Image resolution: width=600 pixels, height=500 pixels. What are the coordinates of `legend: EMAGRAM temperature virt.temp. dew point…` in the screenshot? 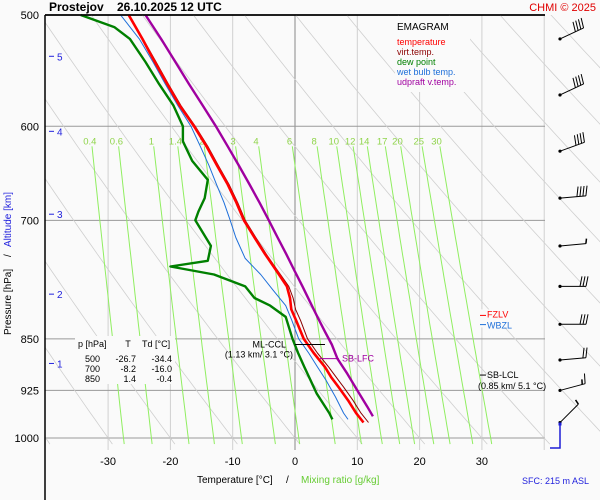 It's located at (432, 54).